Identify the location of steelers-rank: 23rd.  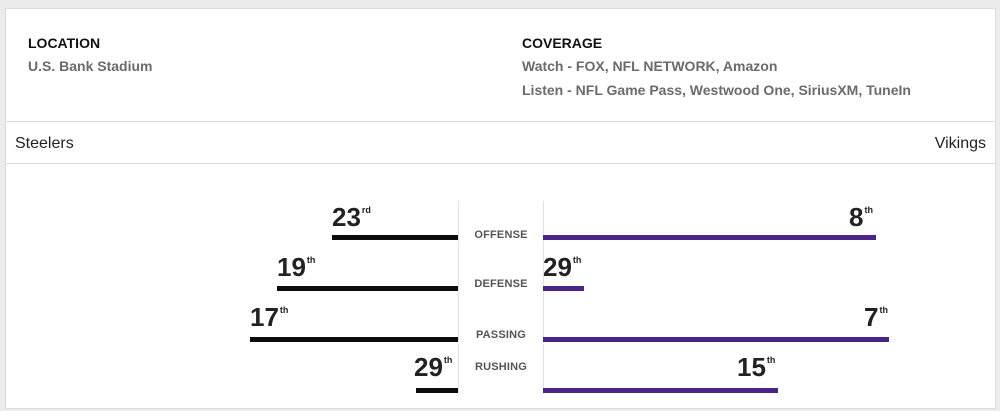
(351, 217).